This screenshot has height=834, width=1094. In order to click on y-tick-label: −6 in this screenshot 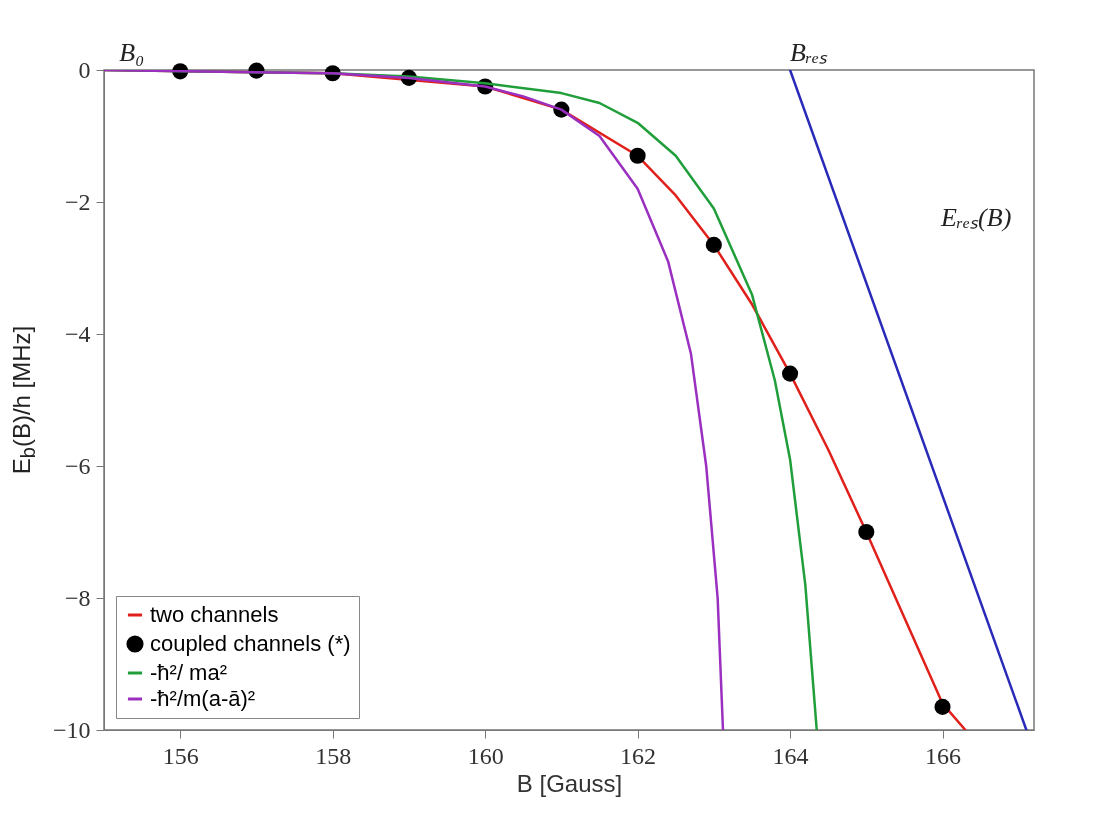, I will do `click(77, 465)`.